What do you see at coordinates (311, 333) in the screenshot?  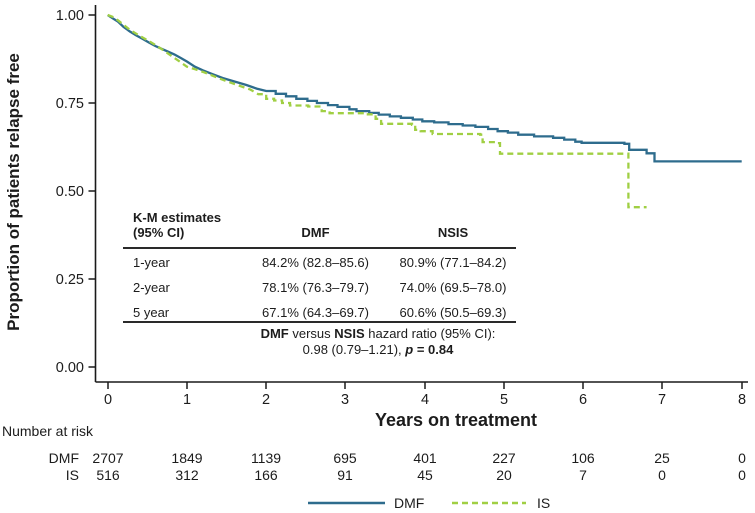 I see `hazard-text: versus` at bounding box center [311, 333].